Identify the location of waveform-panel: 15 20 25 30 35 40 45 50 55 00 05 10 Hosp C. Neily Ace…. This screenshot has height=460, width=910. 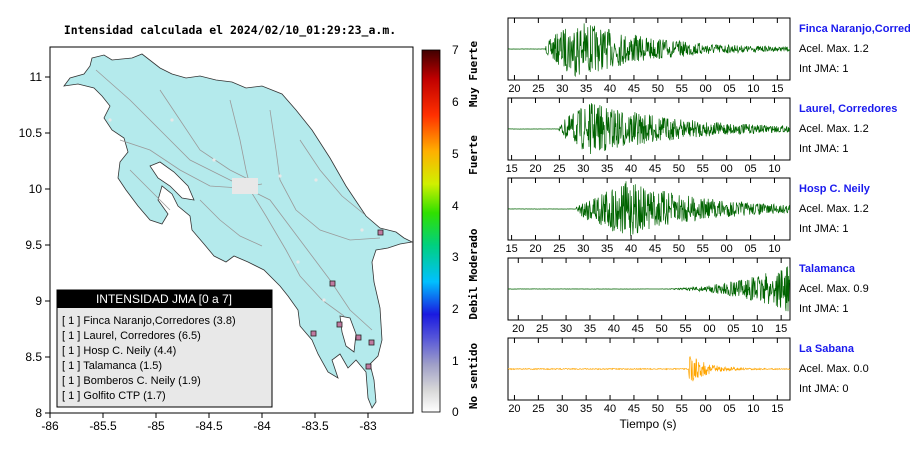
(688, 216).